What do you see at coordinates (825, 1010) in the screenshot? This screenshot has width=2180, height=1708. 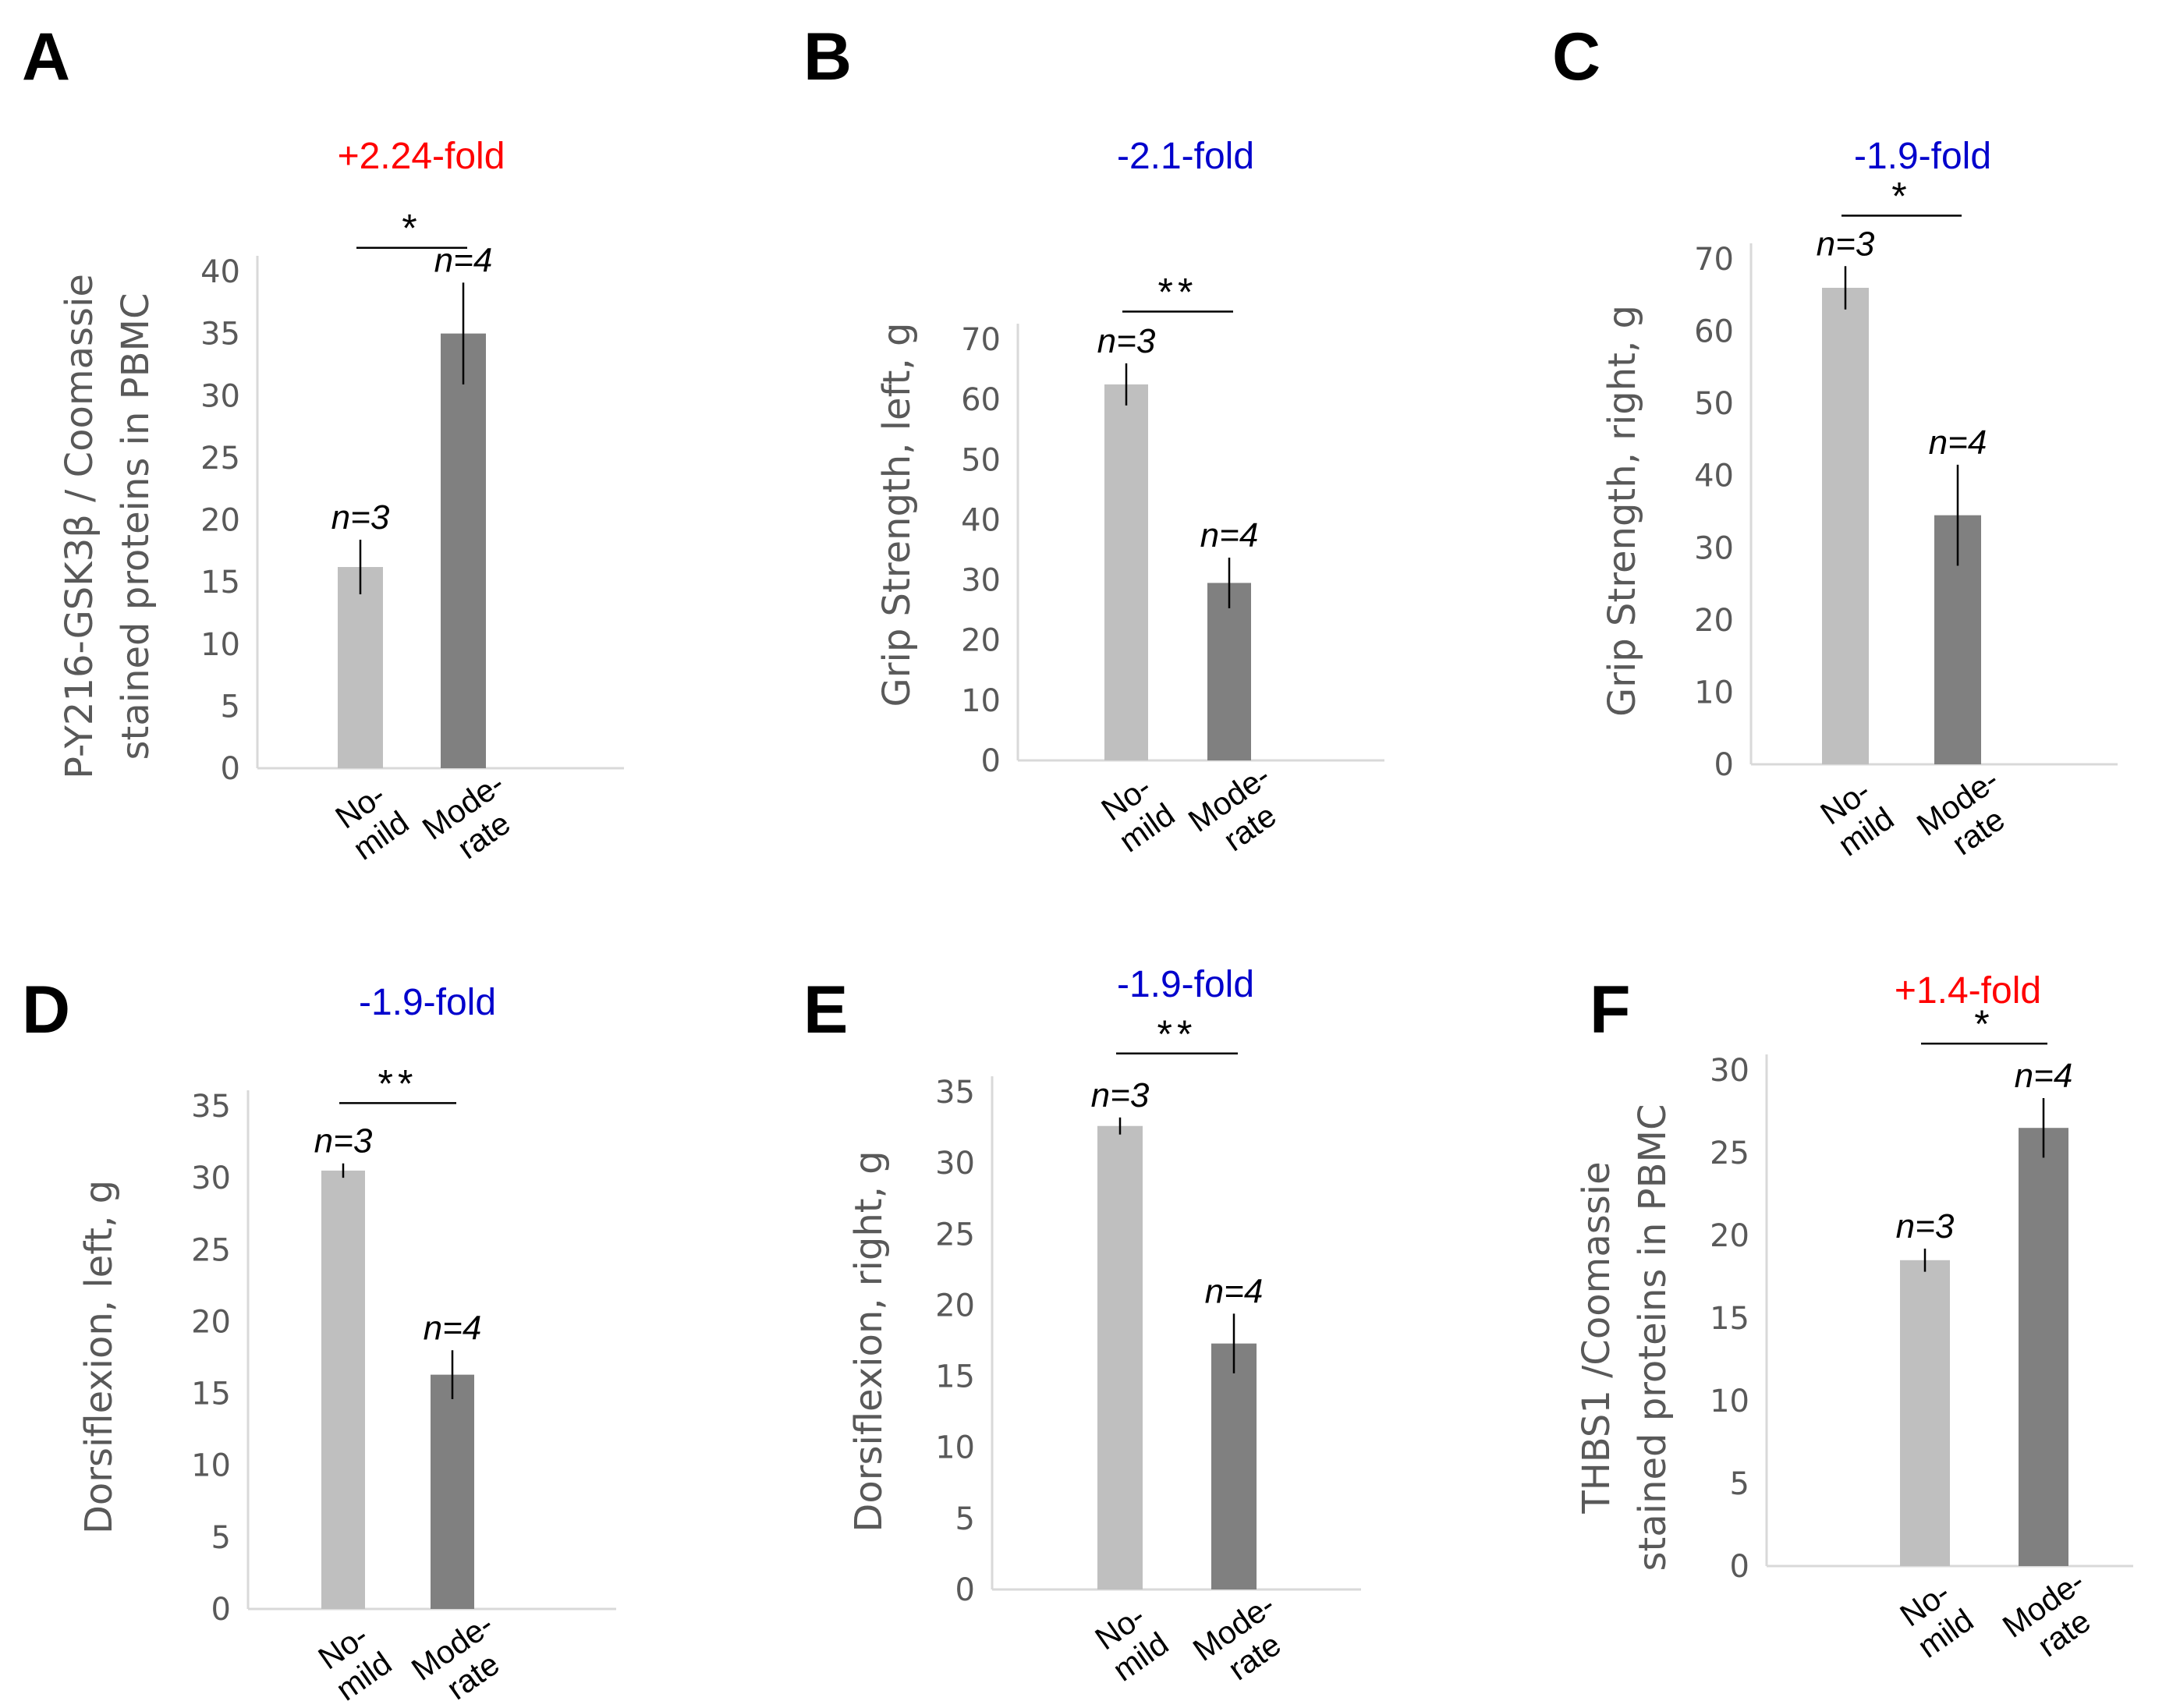 I see `panel-letter: E` at bounding box center [825, 1010].